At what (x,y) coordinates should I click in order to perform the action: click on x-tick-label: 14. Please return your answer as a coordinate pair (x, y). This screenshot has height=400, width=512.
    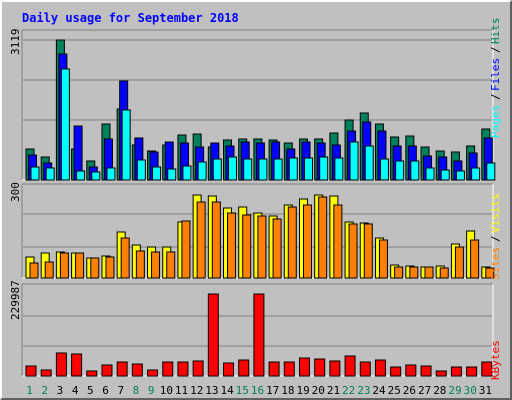
    Looking at the image, I should click on (227, 390).